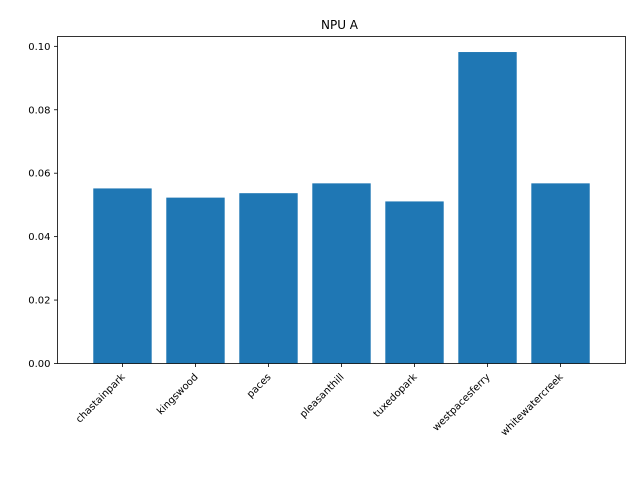 Image resolution: width=640 pixels, height=480 pixels. I want to click on bar-paces, so click(268, 278).